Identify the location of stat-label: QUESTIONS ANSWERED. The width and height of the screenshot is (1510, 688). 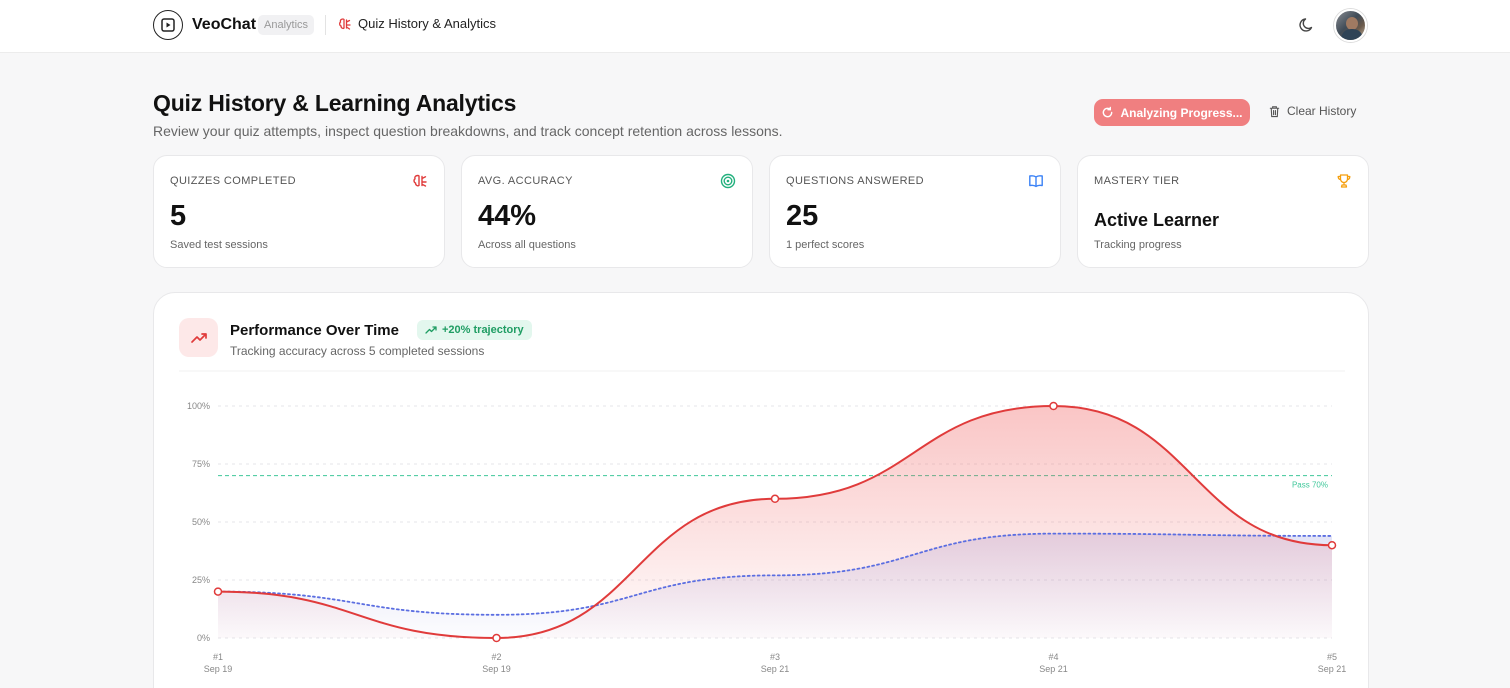
(855, 181).